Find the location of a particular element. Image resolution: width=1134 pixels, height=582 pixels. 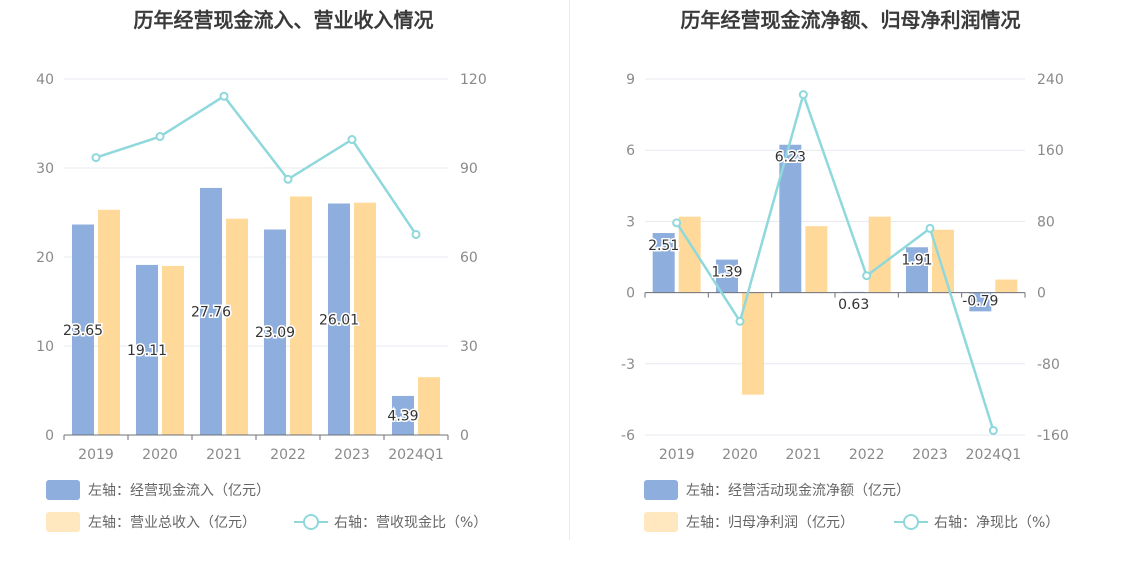

legend-label: 左轴：归母净利润（亿元） is located at coordinates (770, 523).